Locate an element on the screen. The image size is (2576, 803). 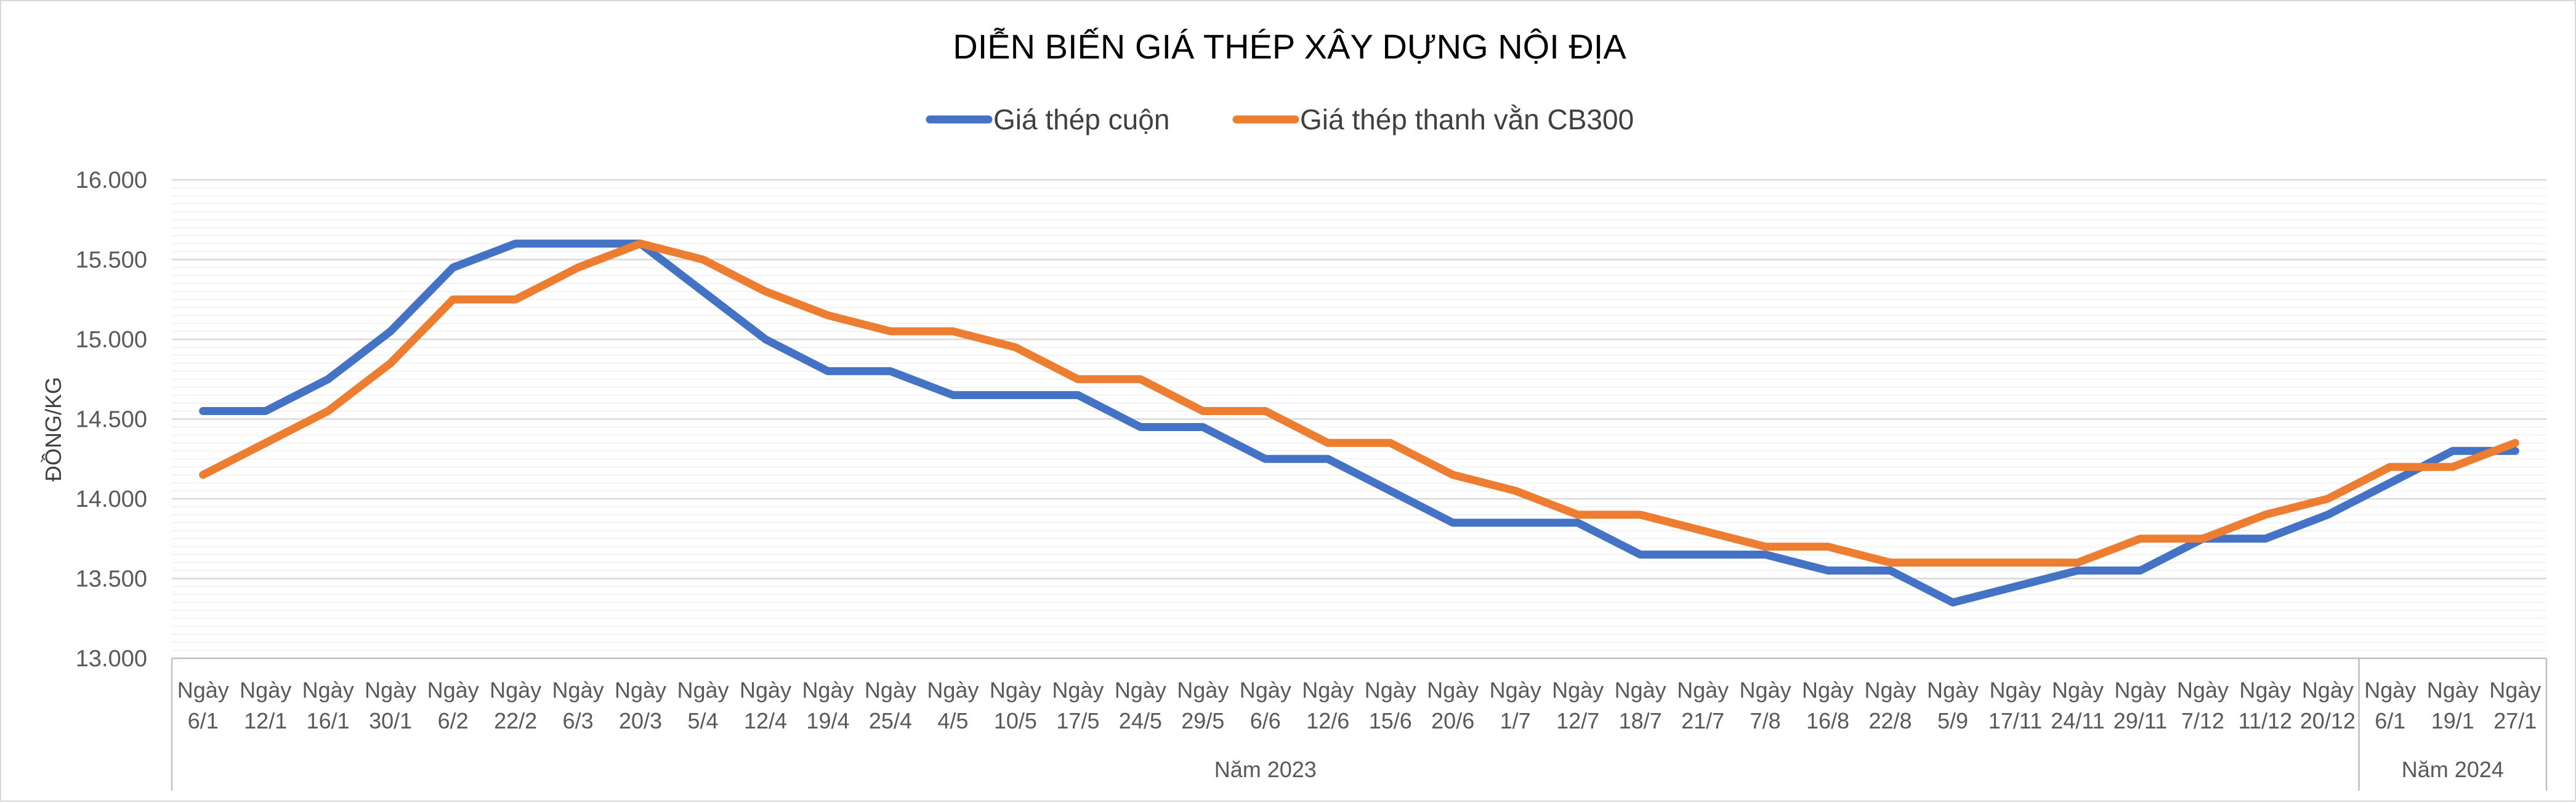
y-tick-label: 15.500 is located at coordinates (111, 261).